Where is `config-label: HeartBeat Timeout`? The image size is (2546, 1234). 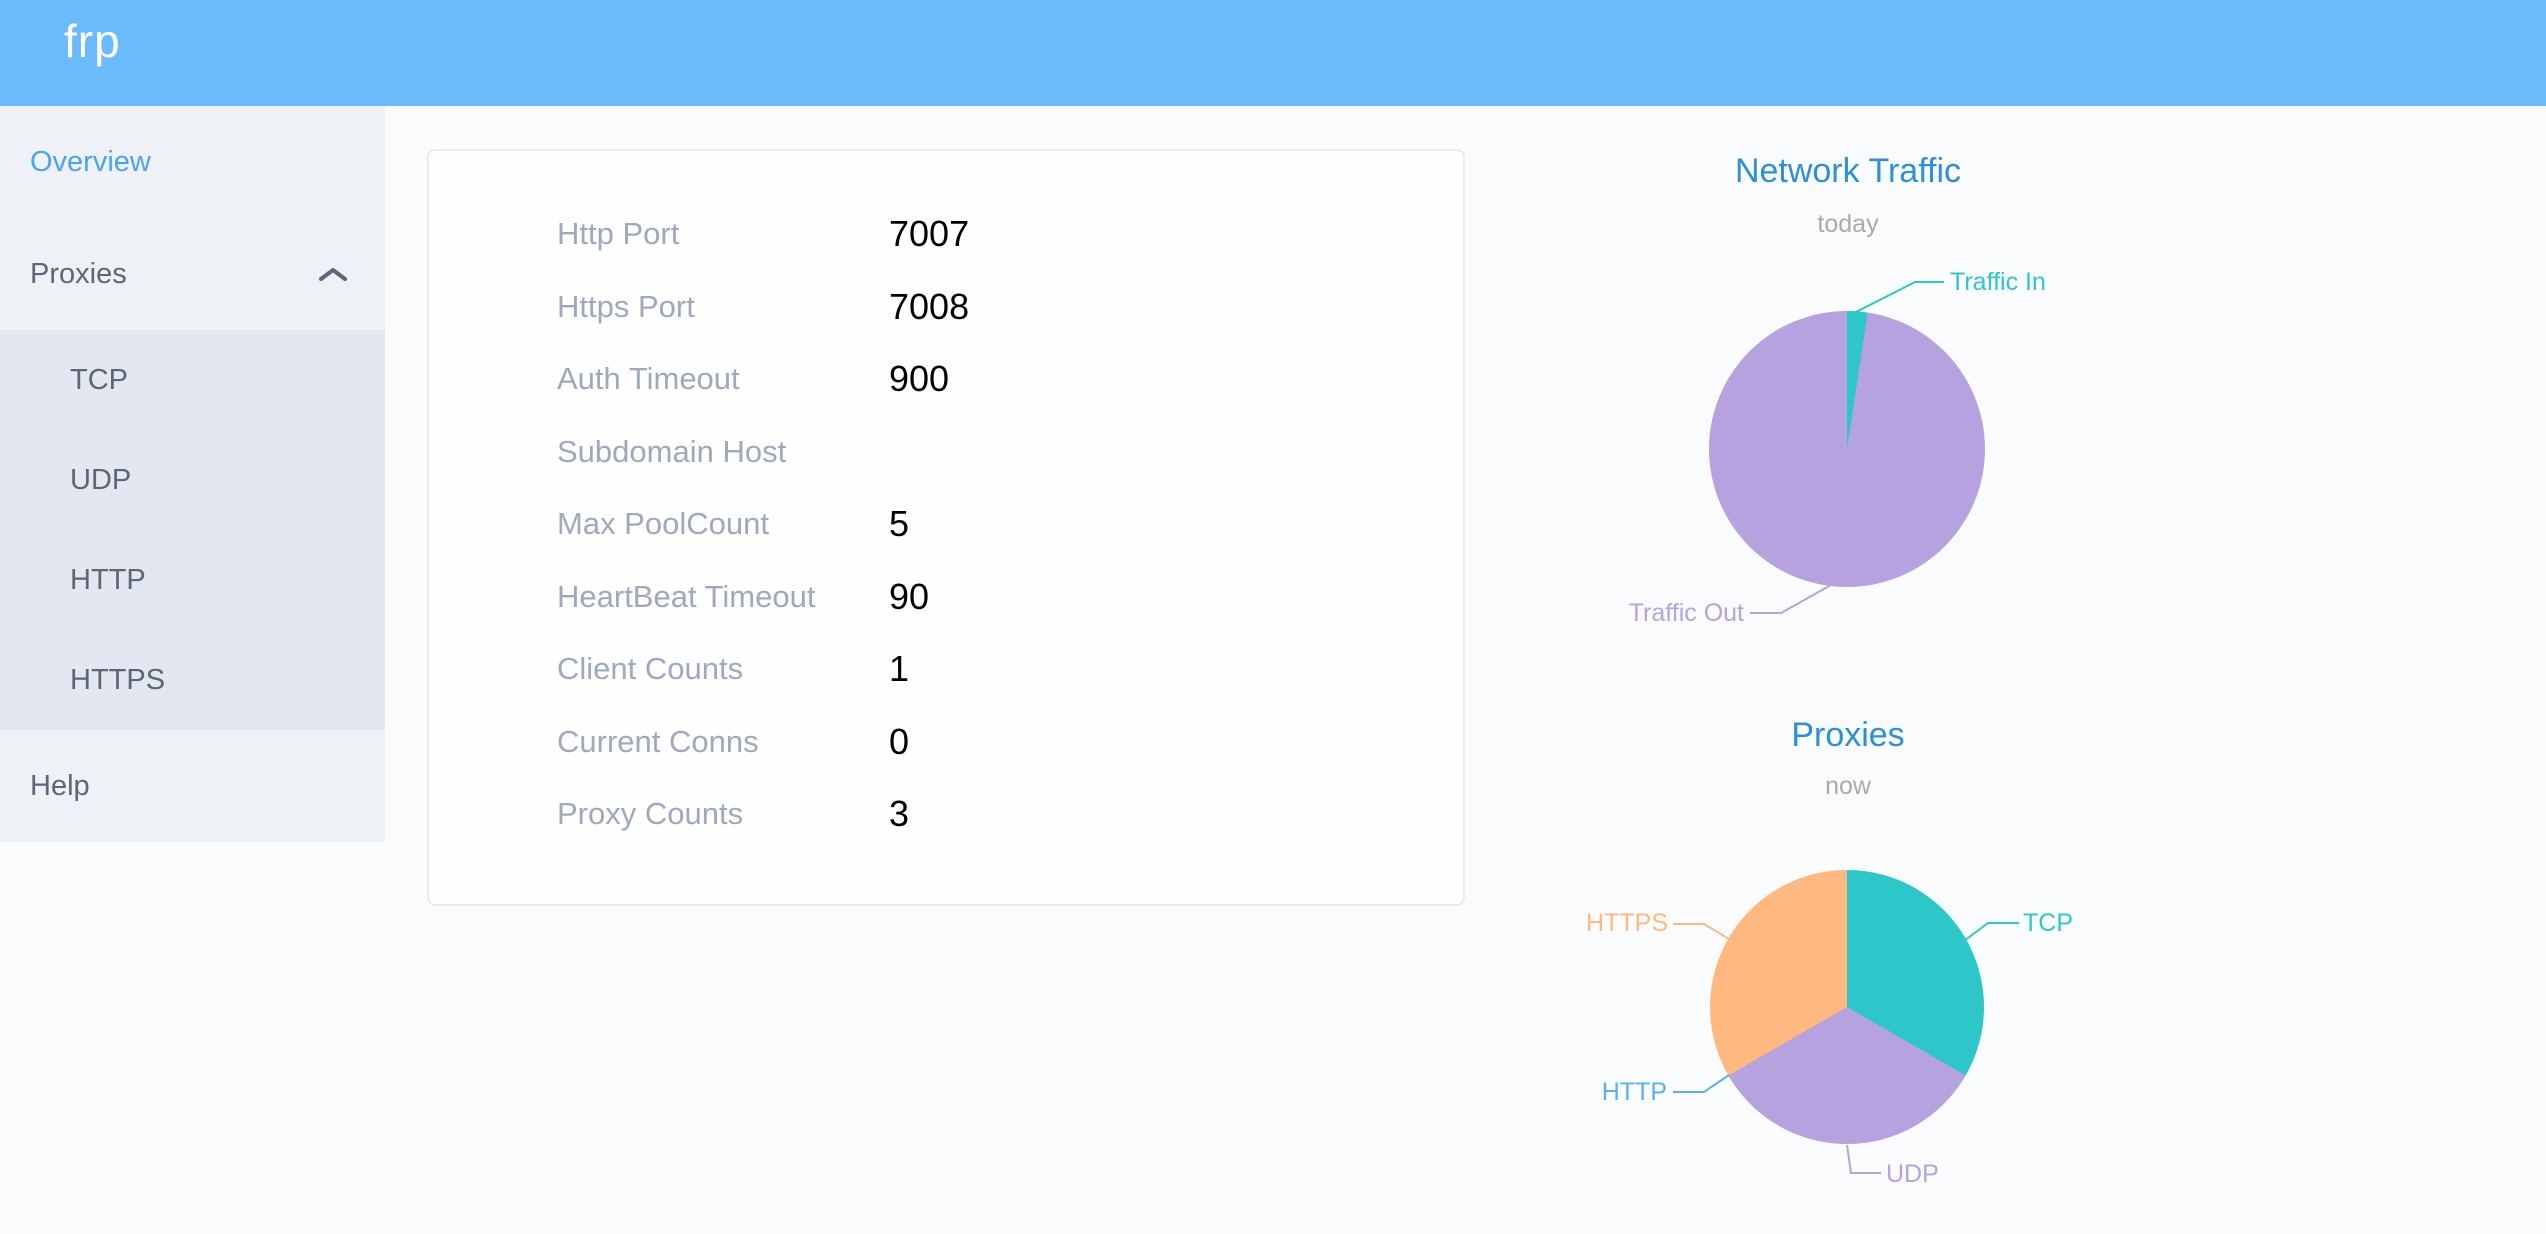 config-label: HeartBeat Timeout is located at coordinates (686, 596).